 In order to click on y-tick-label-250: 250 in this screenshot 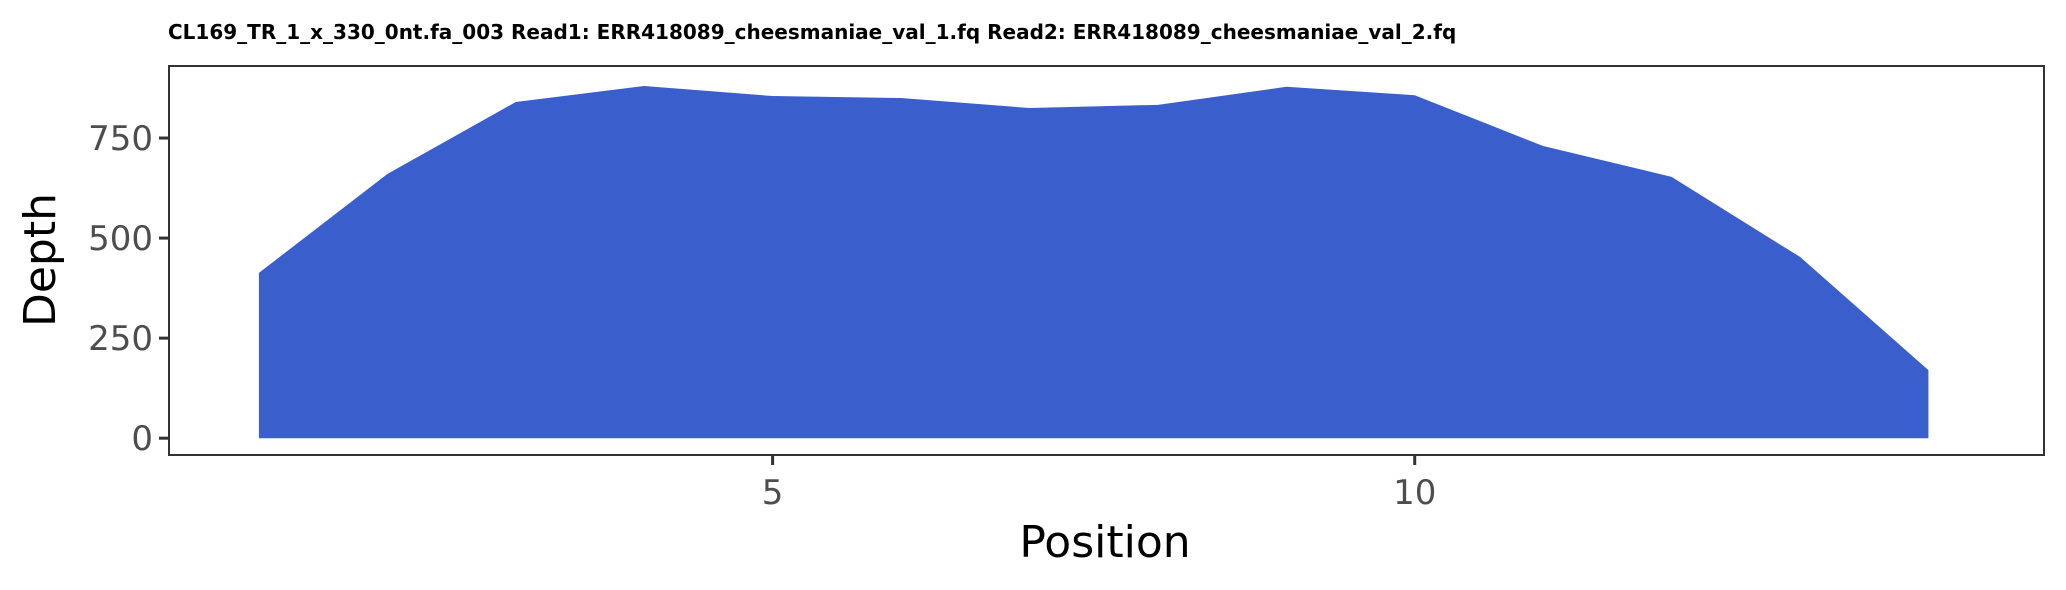, I will do `click(120, 339)`.